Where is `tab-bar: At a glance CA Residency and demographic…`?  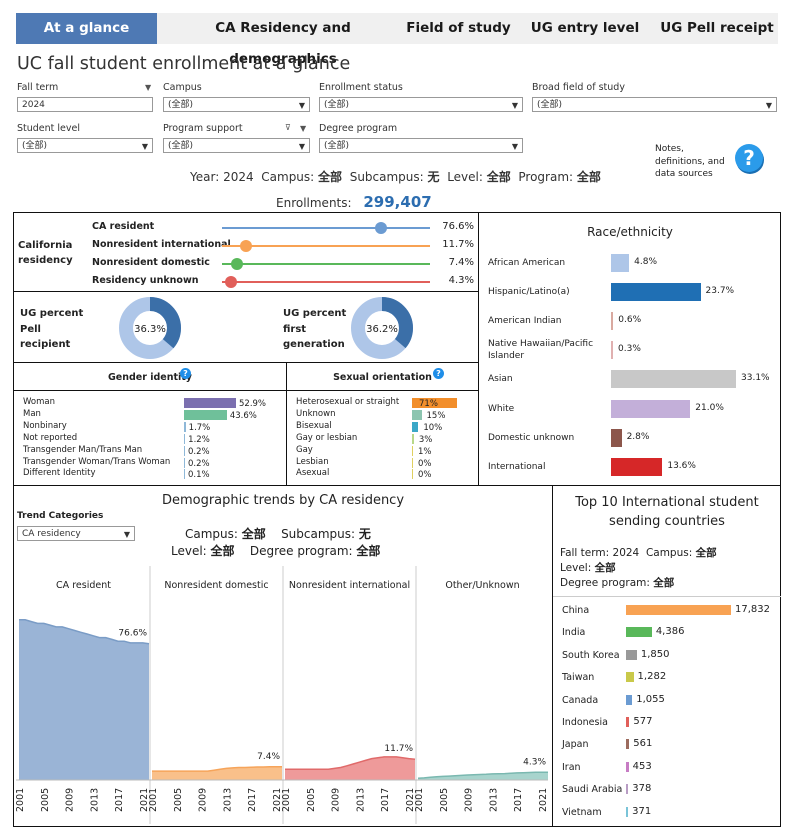
tab-bar: At a glance CA Residency and demographic… is located at coordinates (397, 40).